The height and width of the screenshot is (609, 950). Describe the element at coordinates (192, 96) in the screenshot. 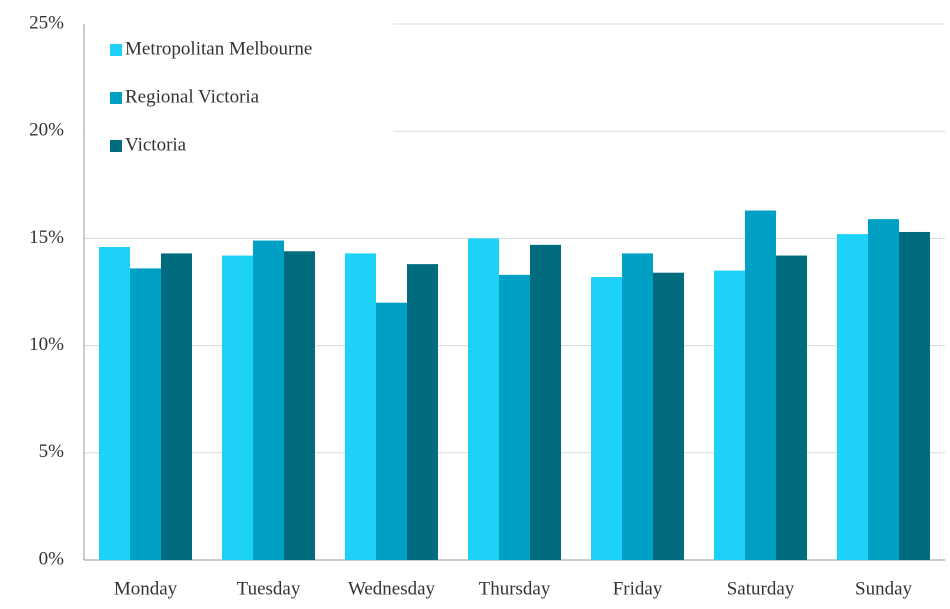

I see `legend-label: Regional Victoria` at that location.